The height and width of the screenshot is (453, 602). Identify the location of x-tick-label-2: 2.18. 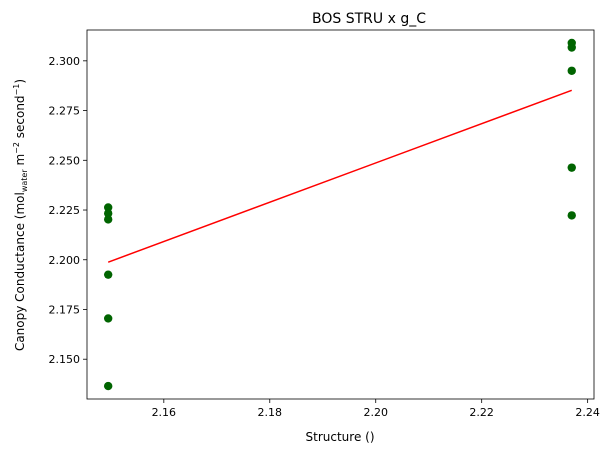
(270, 412).